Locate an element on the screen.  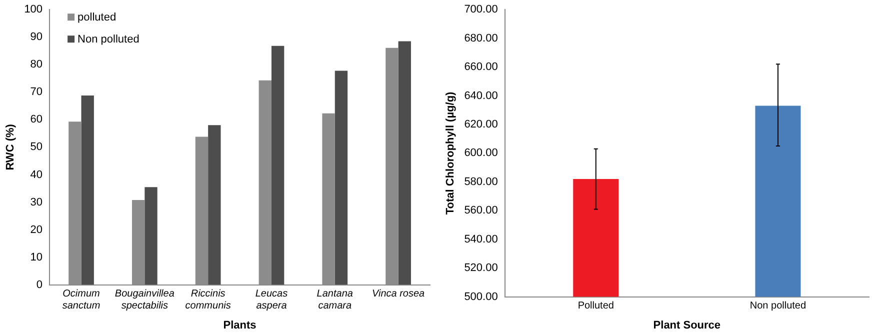
y-tick-label: 660.00 is located at coordinates (481, 67).